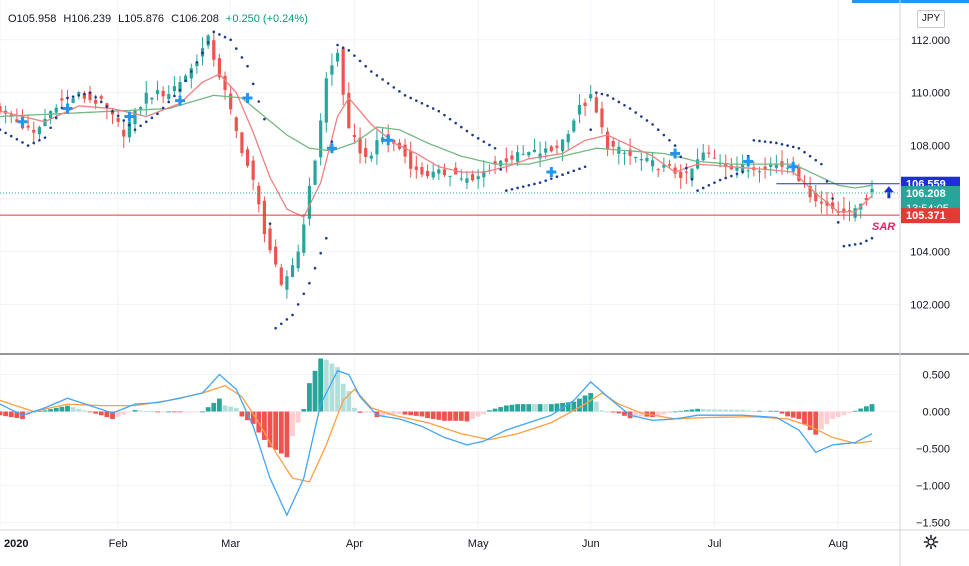 The width and height of the screenshot is (969, 566). I want to click on price-tick-label: 112.000, so click(930, 41).